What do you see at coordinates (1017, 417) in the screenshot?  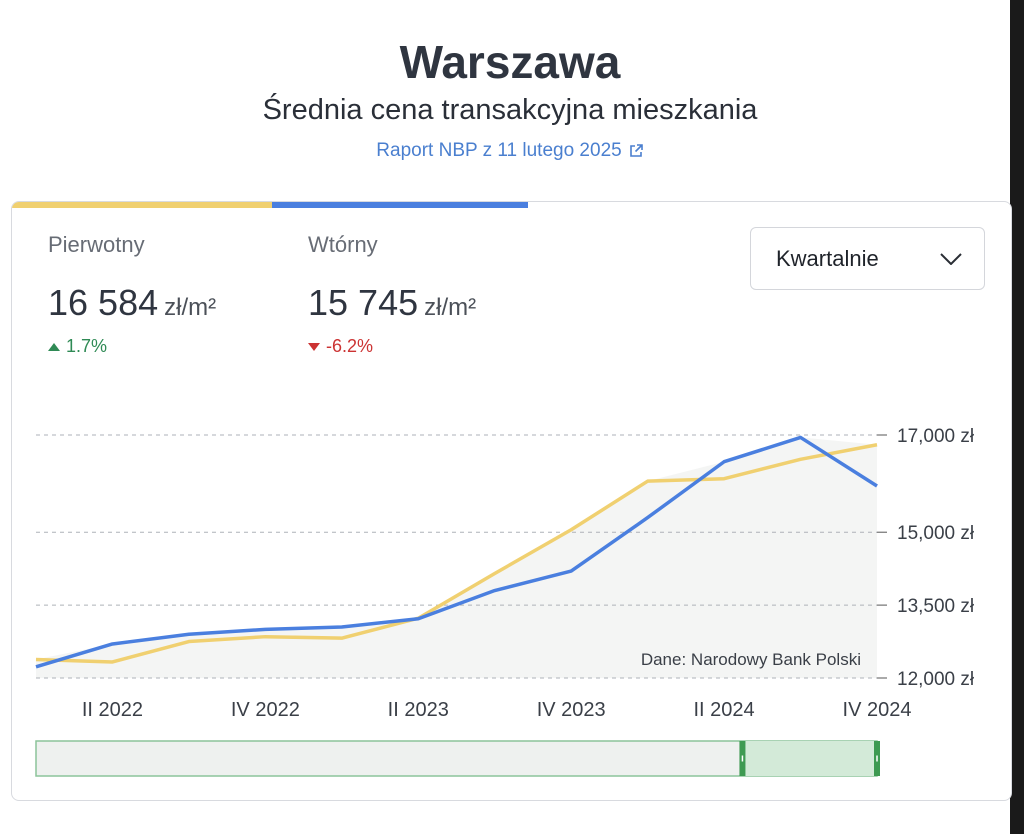 I see `window-edge` at bounding box center [1017, 417].